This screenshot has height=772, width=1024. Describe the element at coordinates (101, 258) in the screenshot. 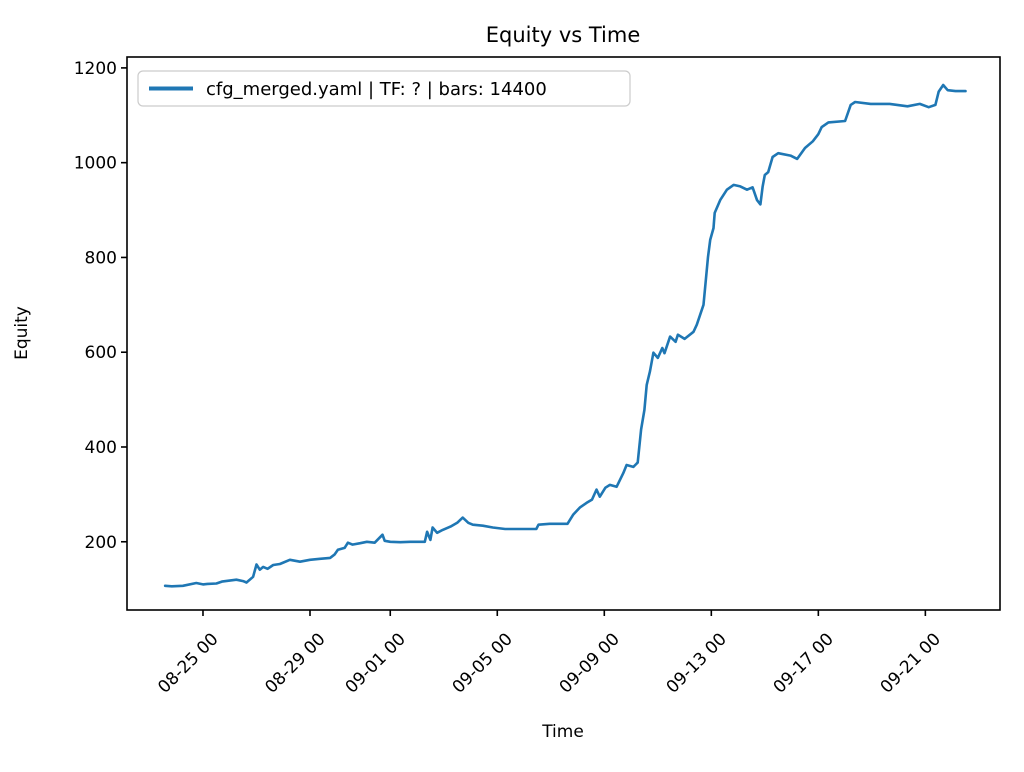

I see `y-tick-label: 800` at that location.